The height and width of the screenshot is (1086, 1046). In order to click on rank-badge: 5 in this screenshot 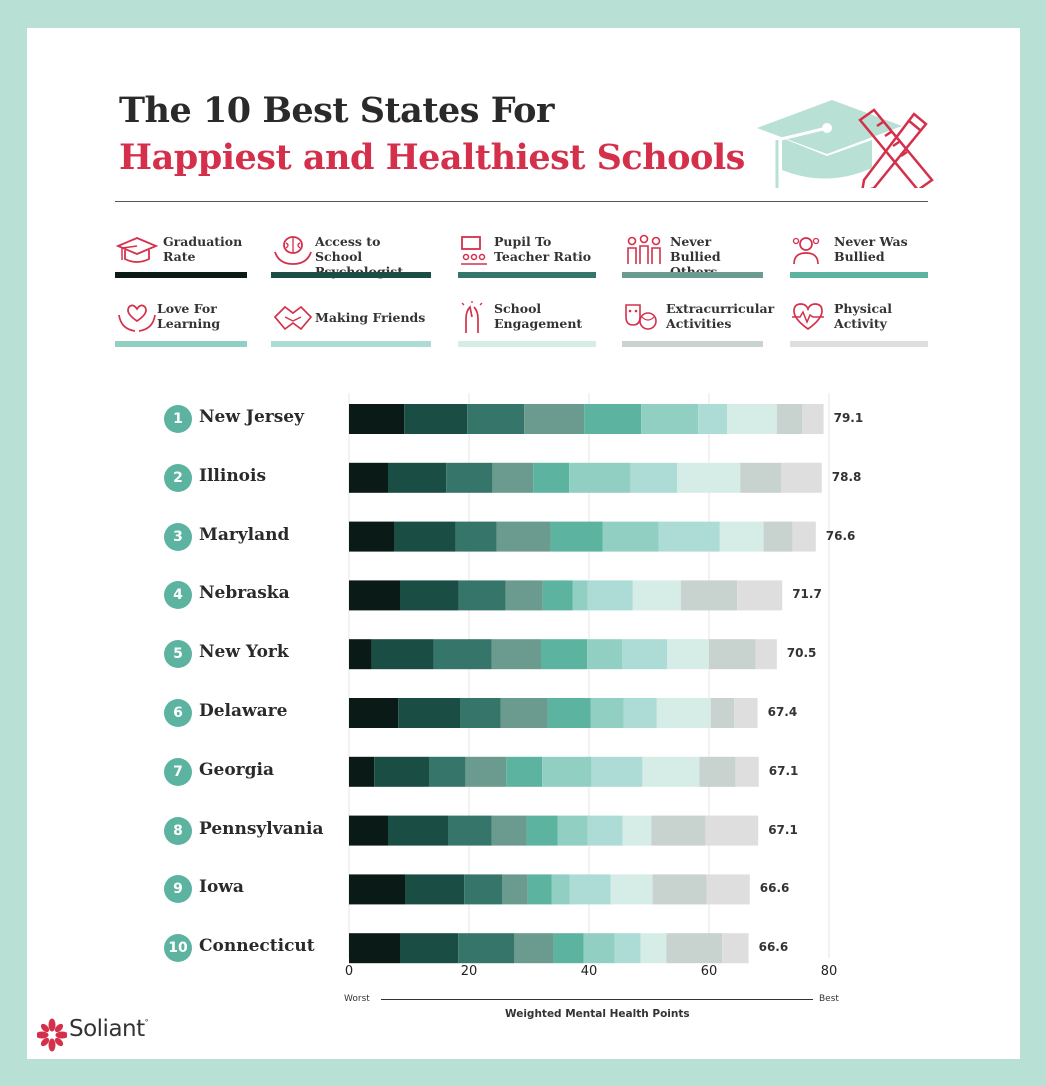, I will do `click(178, 654)`.